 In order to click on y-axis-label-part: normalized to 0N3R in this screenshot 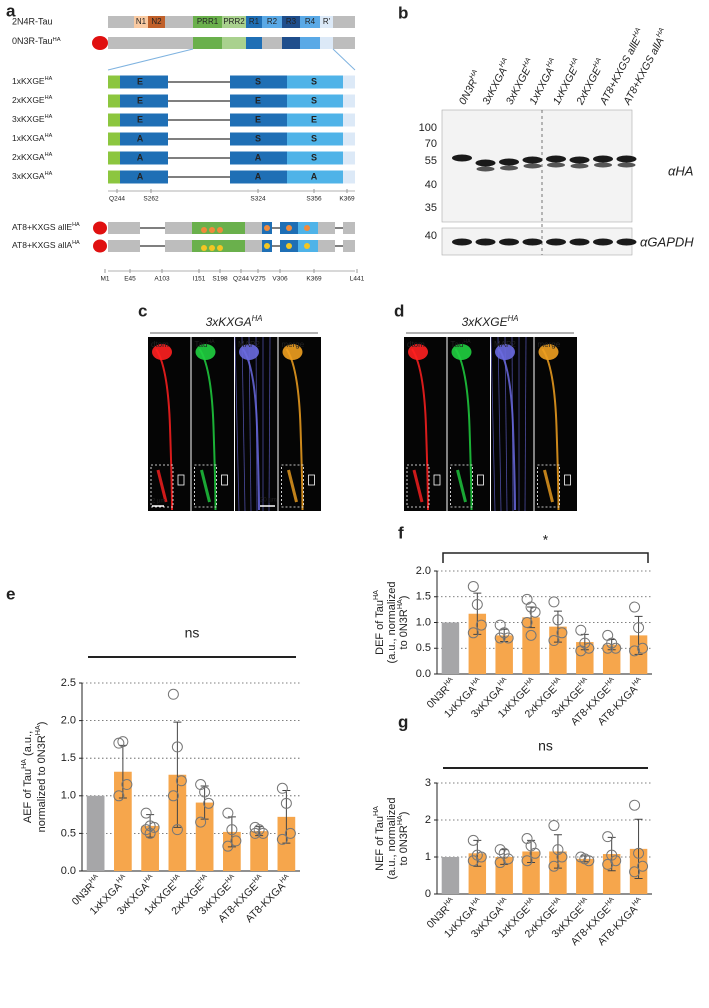, I will do `click(42, 783)`.